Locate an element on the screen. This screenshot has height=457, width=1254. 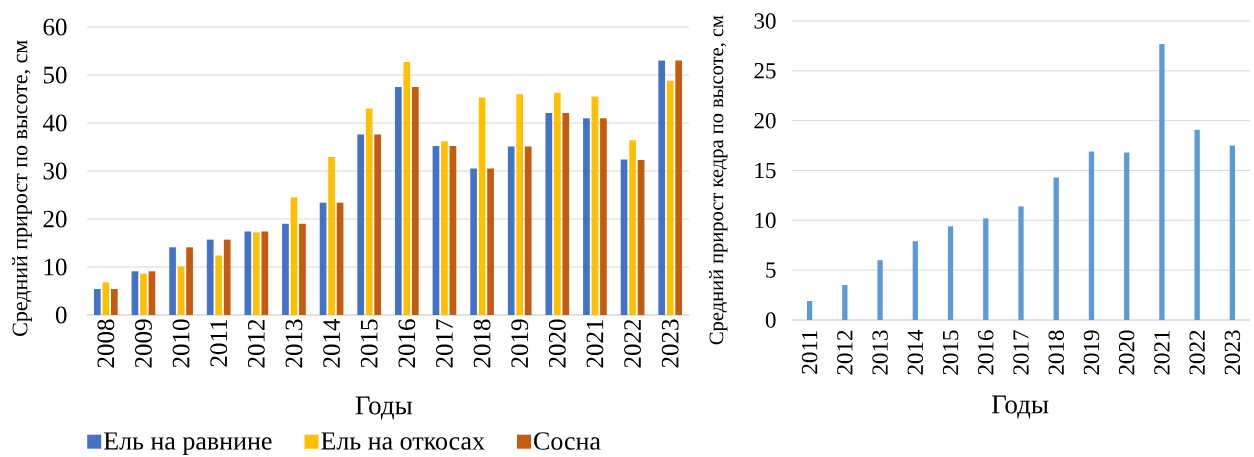
x-tick-label: 2010 is located at coordinates (181, 343).